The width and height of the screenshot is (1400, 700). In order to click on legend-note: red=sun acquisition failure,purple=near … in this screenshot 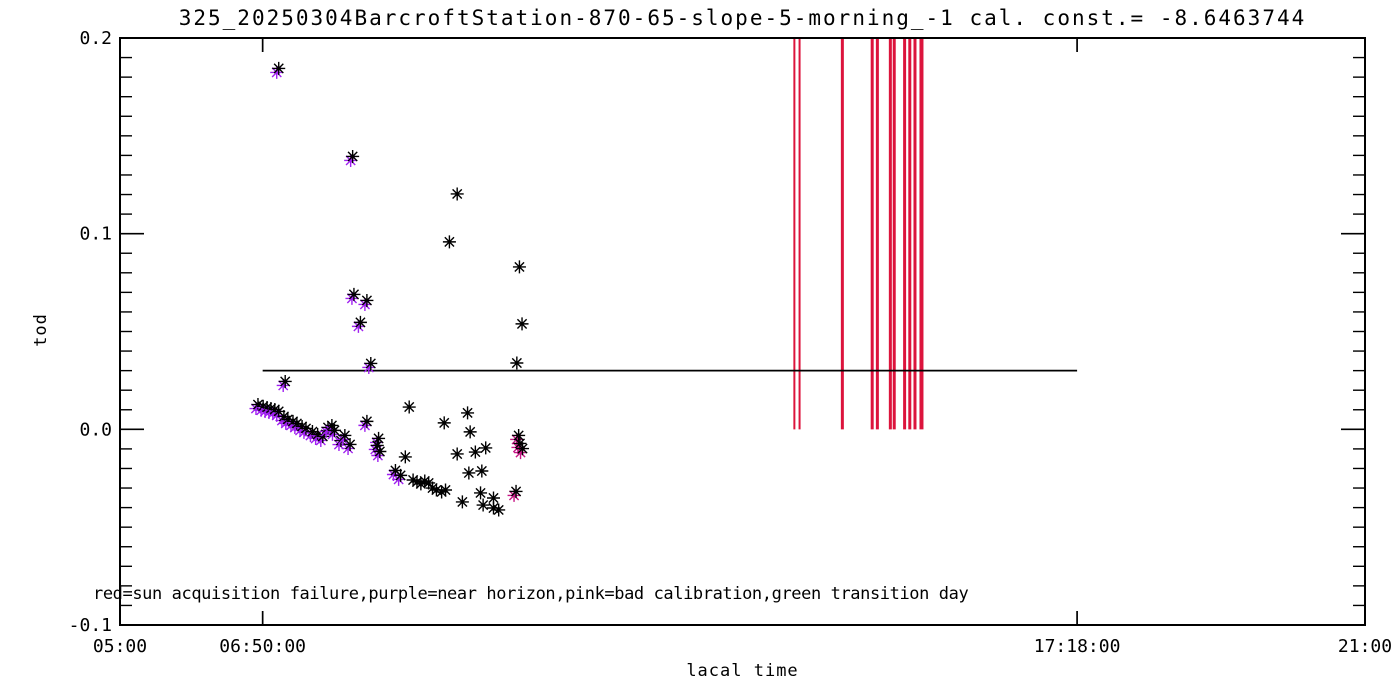, I will do `click(531, 594)`.